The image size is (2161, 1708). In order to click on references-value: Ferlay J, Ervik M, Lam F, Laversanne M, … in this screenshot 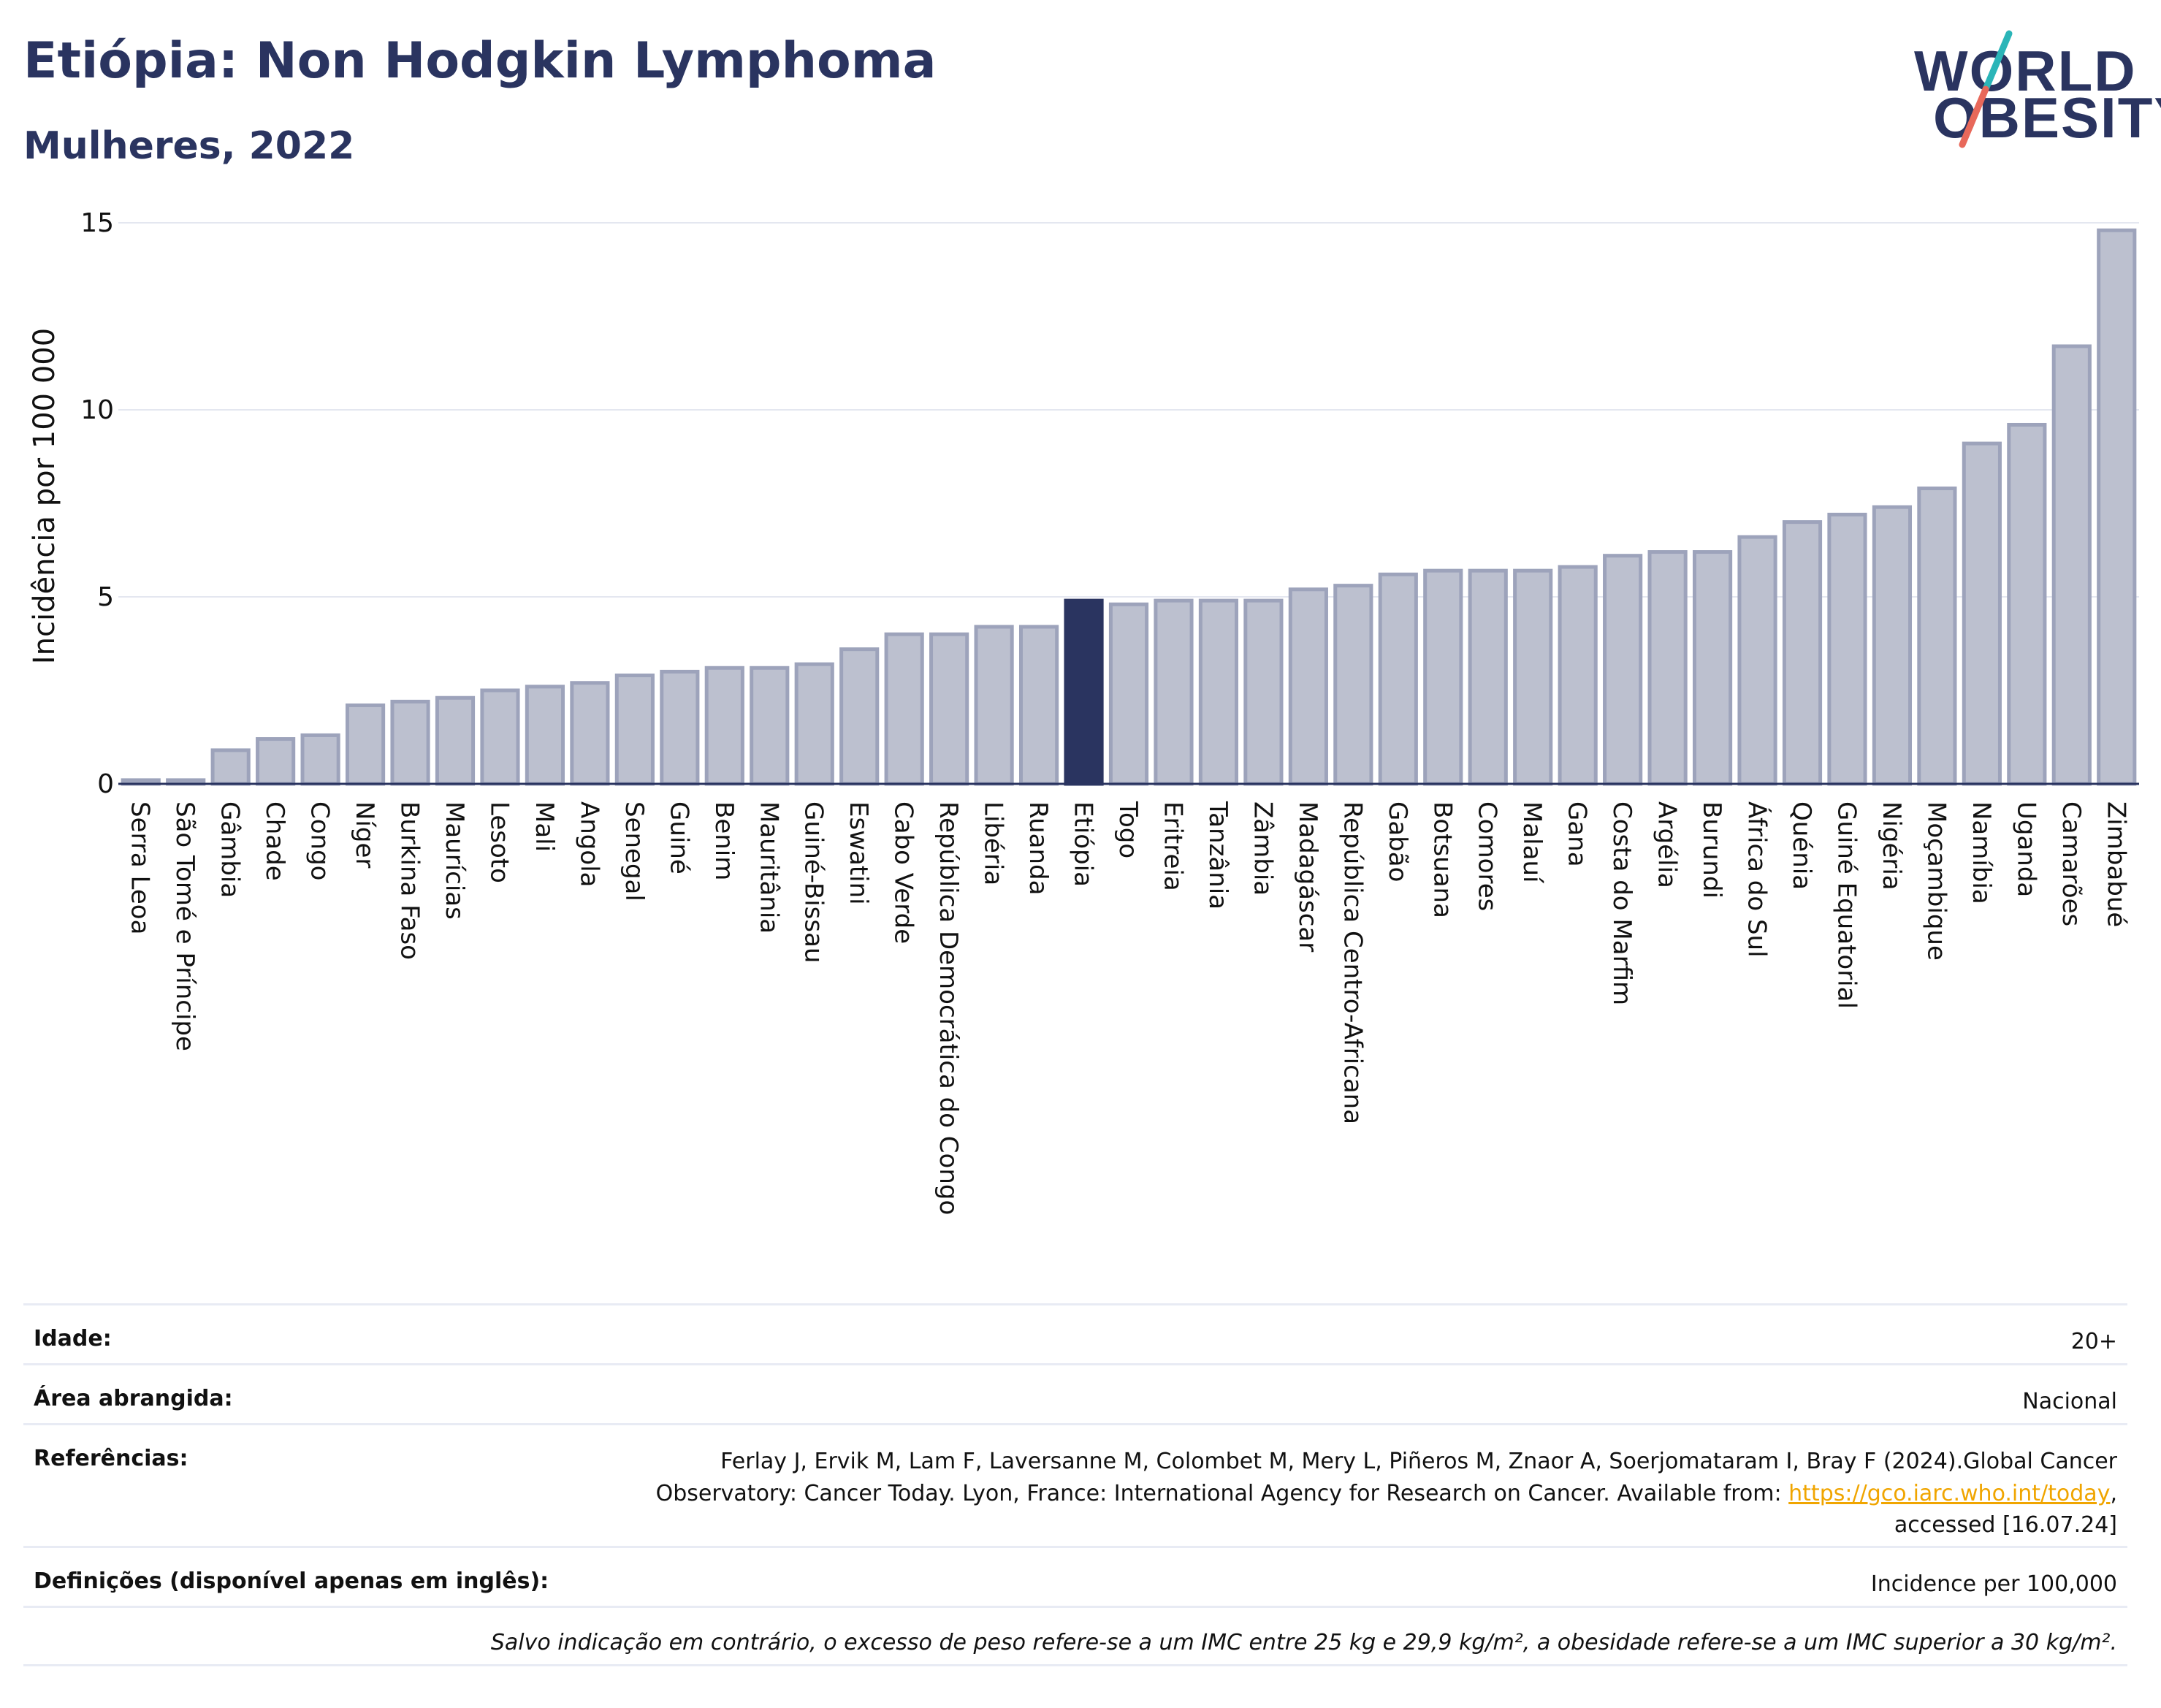, I will do `click(1386, 1493)`.